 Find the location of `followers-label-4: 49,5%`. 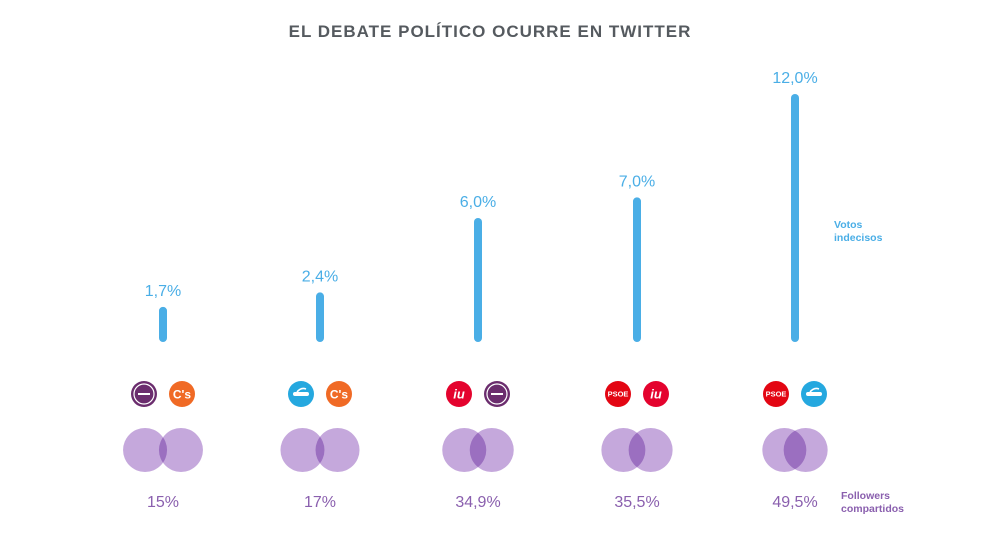

followers-label-4: 49,5% is located at coordinates (794, 502).